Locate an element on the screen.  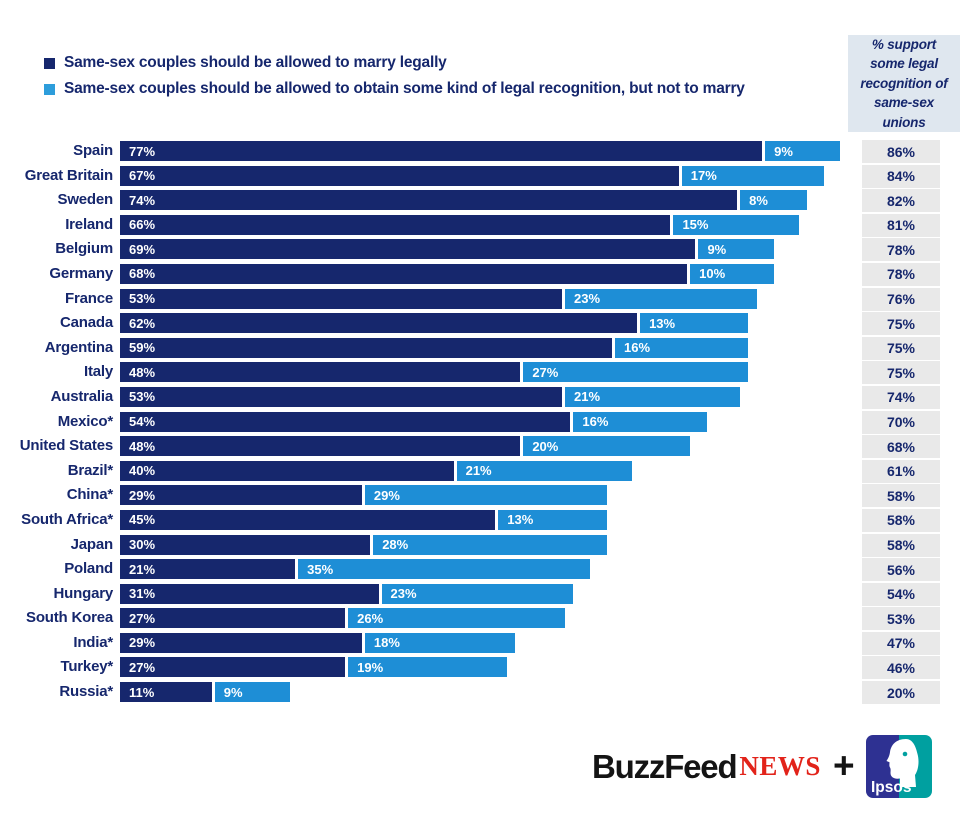
bar-area: 27% 26% is located at coordinates (342, 618).